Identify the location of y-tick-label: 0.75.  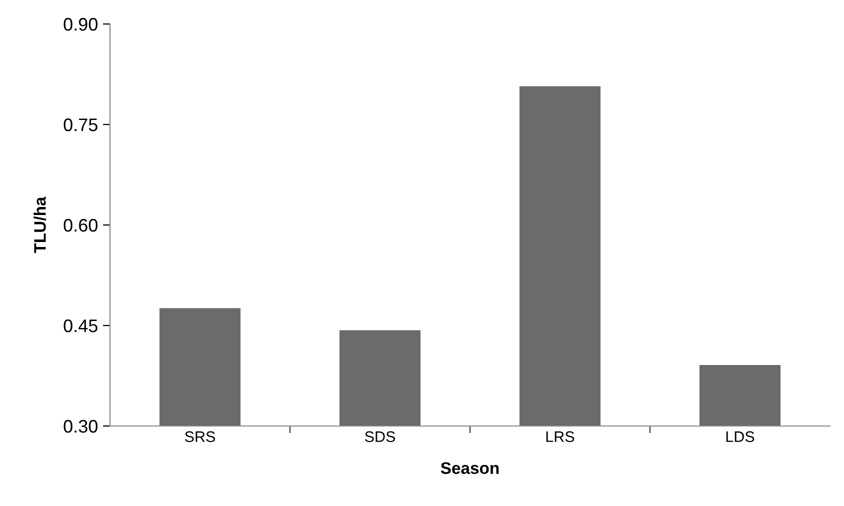
(81, 125).